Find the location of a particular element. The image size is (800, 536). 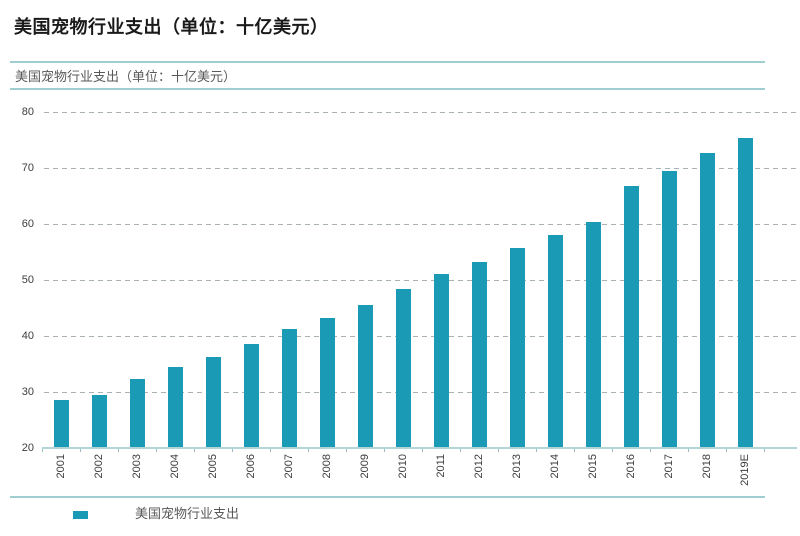

x-tick-label-2015: 2015 is located at coordinates (593, 466).